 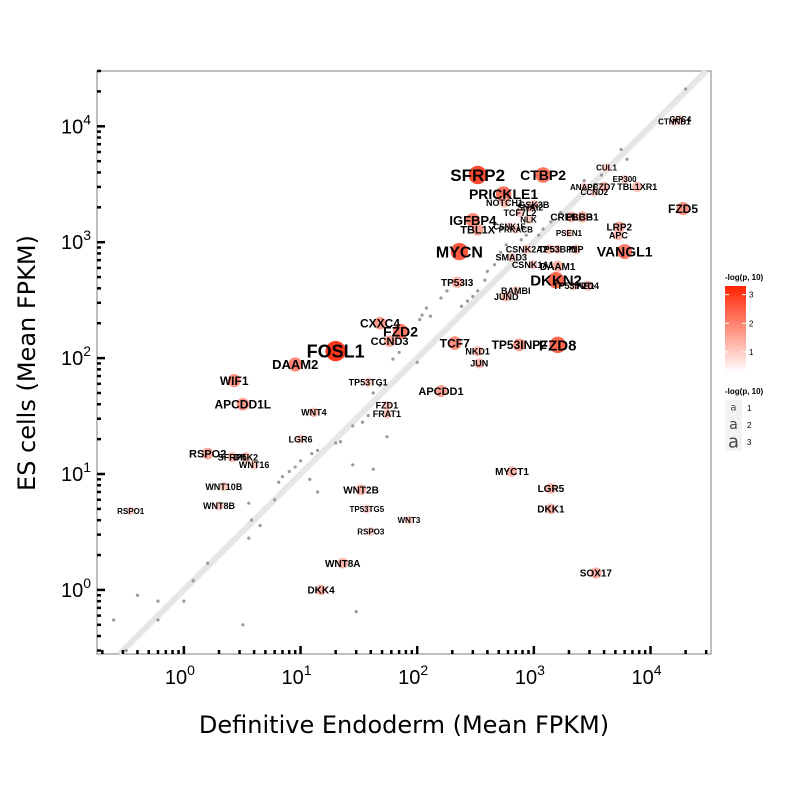 I want to click on point-label: RSPO2, so click(x=207, y=455).